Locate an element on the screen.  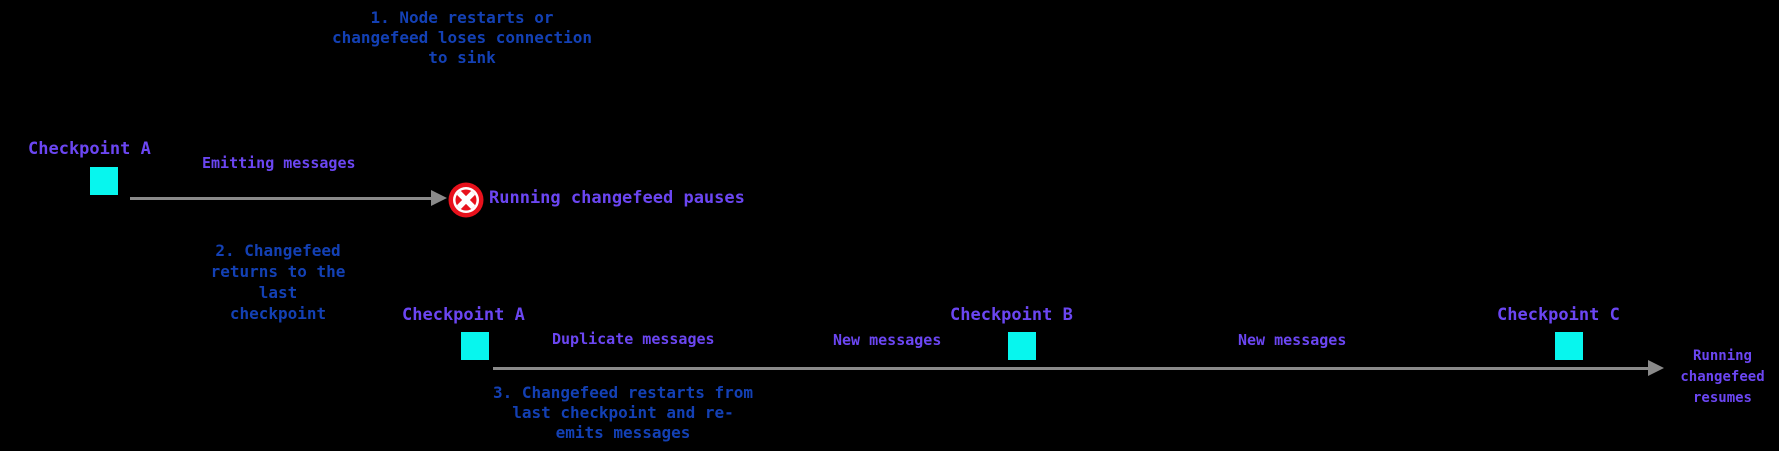
new-messages-1-label: New messages is located at coordinates (887, 340).